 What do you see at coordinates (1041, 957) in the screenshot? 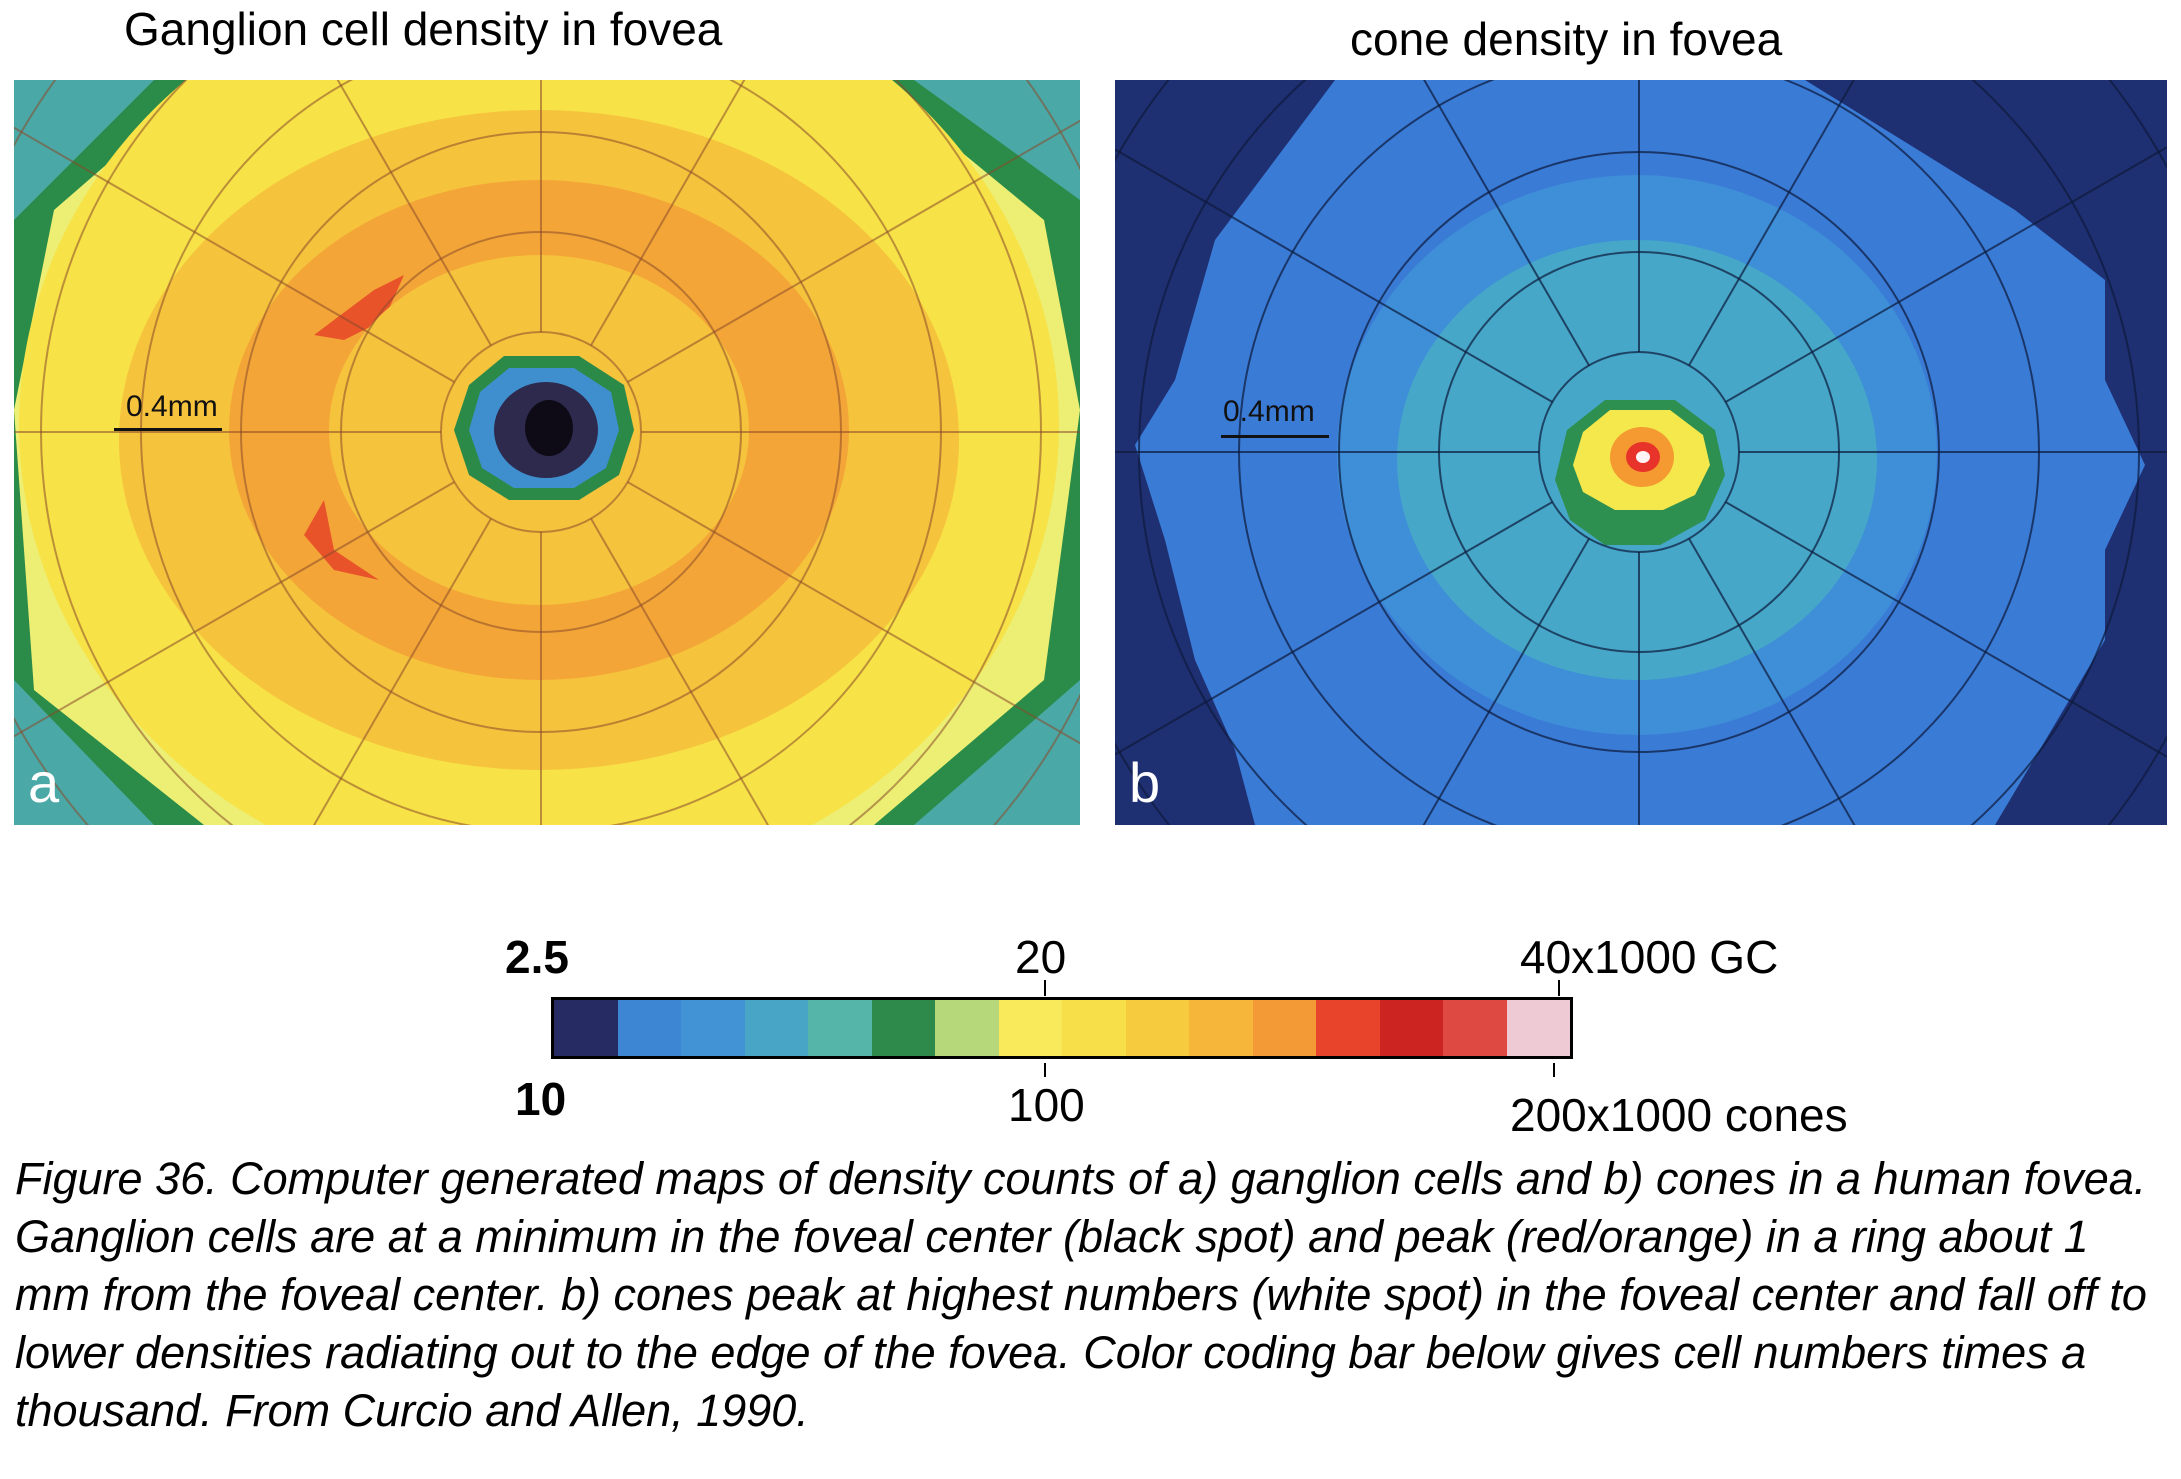
I see `colorbar-top-label-mid: 20` at bounding box center [1041, 957].